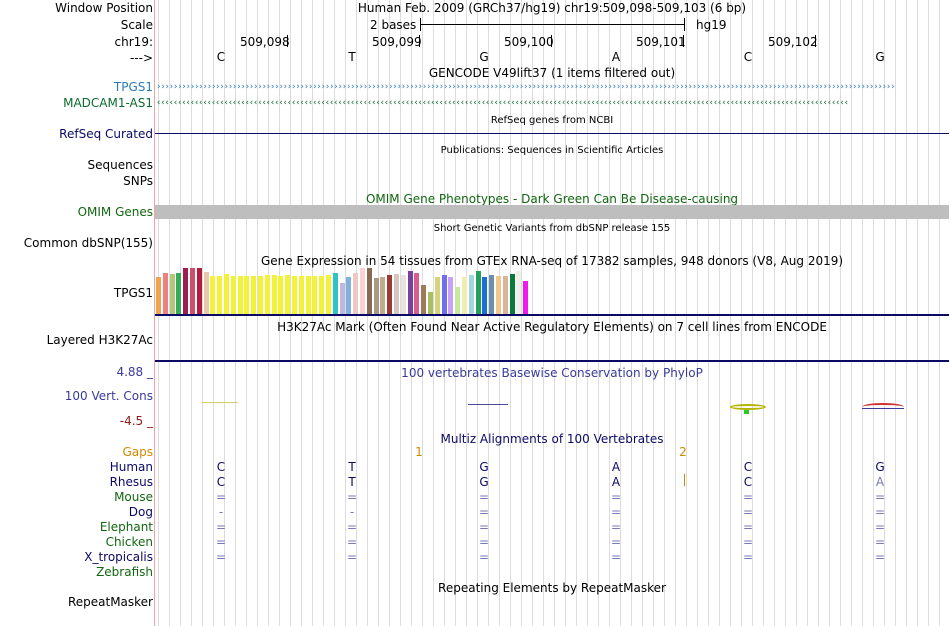  What do you see at coordinates (88, 243) in the screenshot?
I see `track-label-dbsnp: Common dbSNP(155)` at bounding box center [88, 243].